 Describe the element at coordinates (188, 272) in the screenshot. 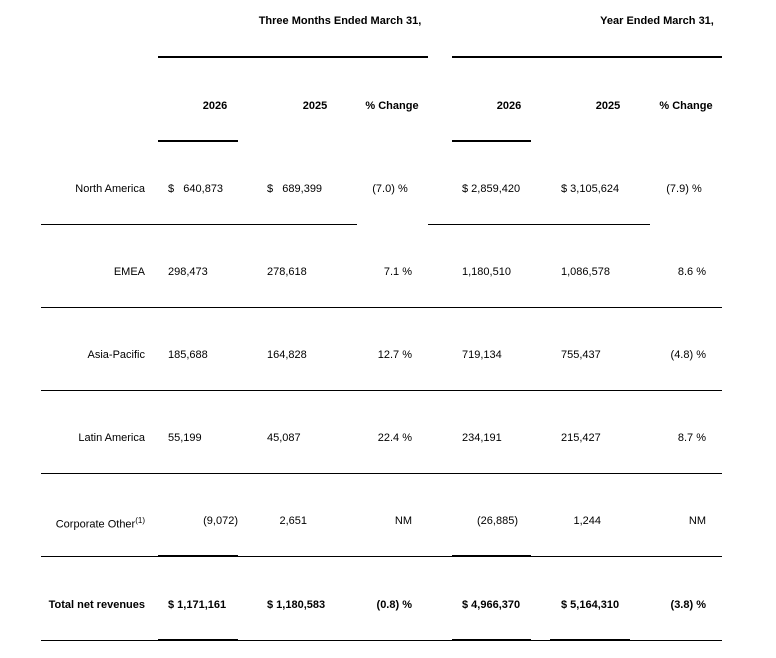

I see `cell: 298,473` at that location.